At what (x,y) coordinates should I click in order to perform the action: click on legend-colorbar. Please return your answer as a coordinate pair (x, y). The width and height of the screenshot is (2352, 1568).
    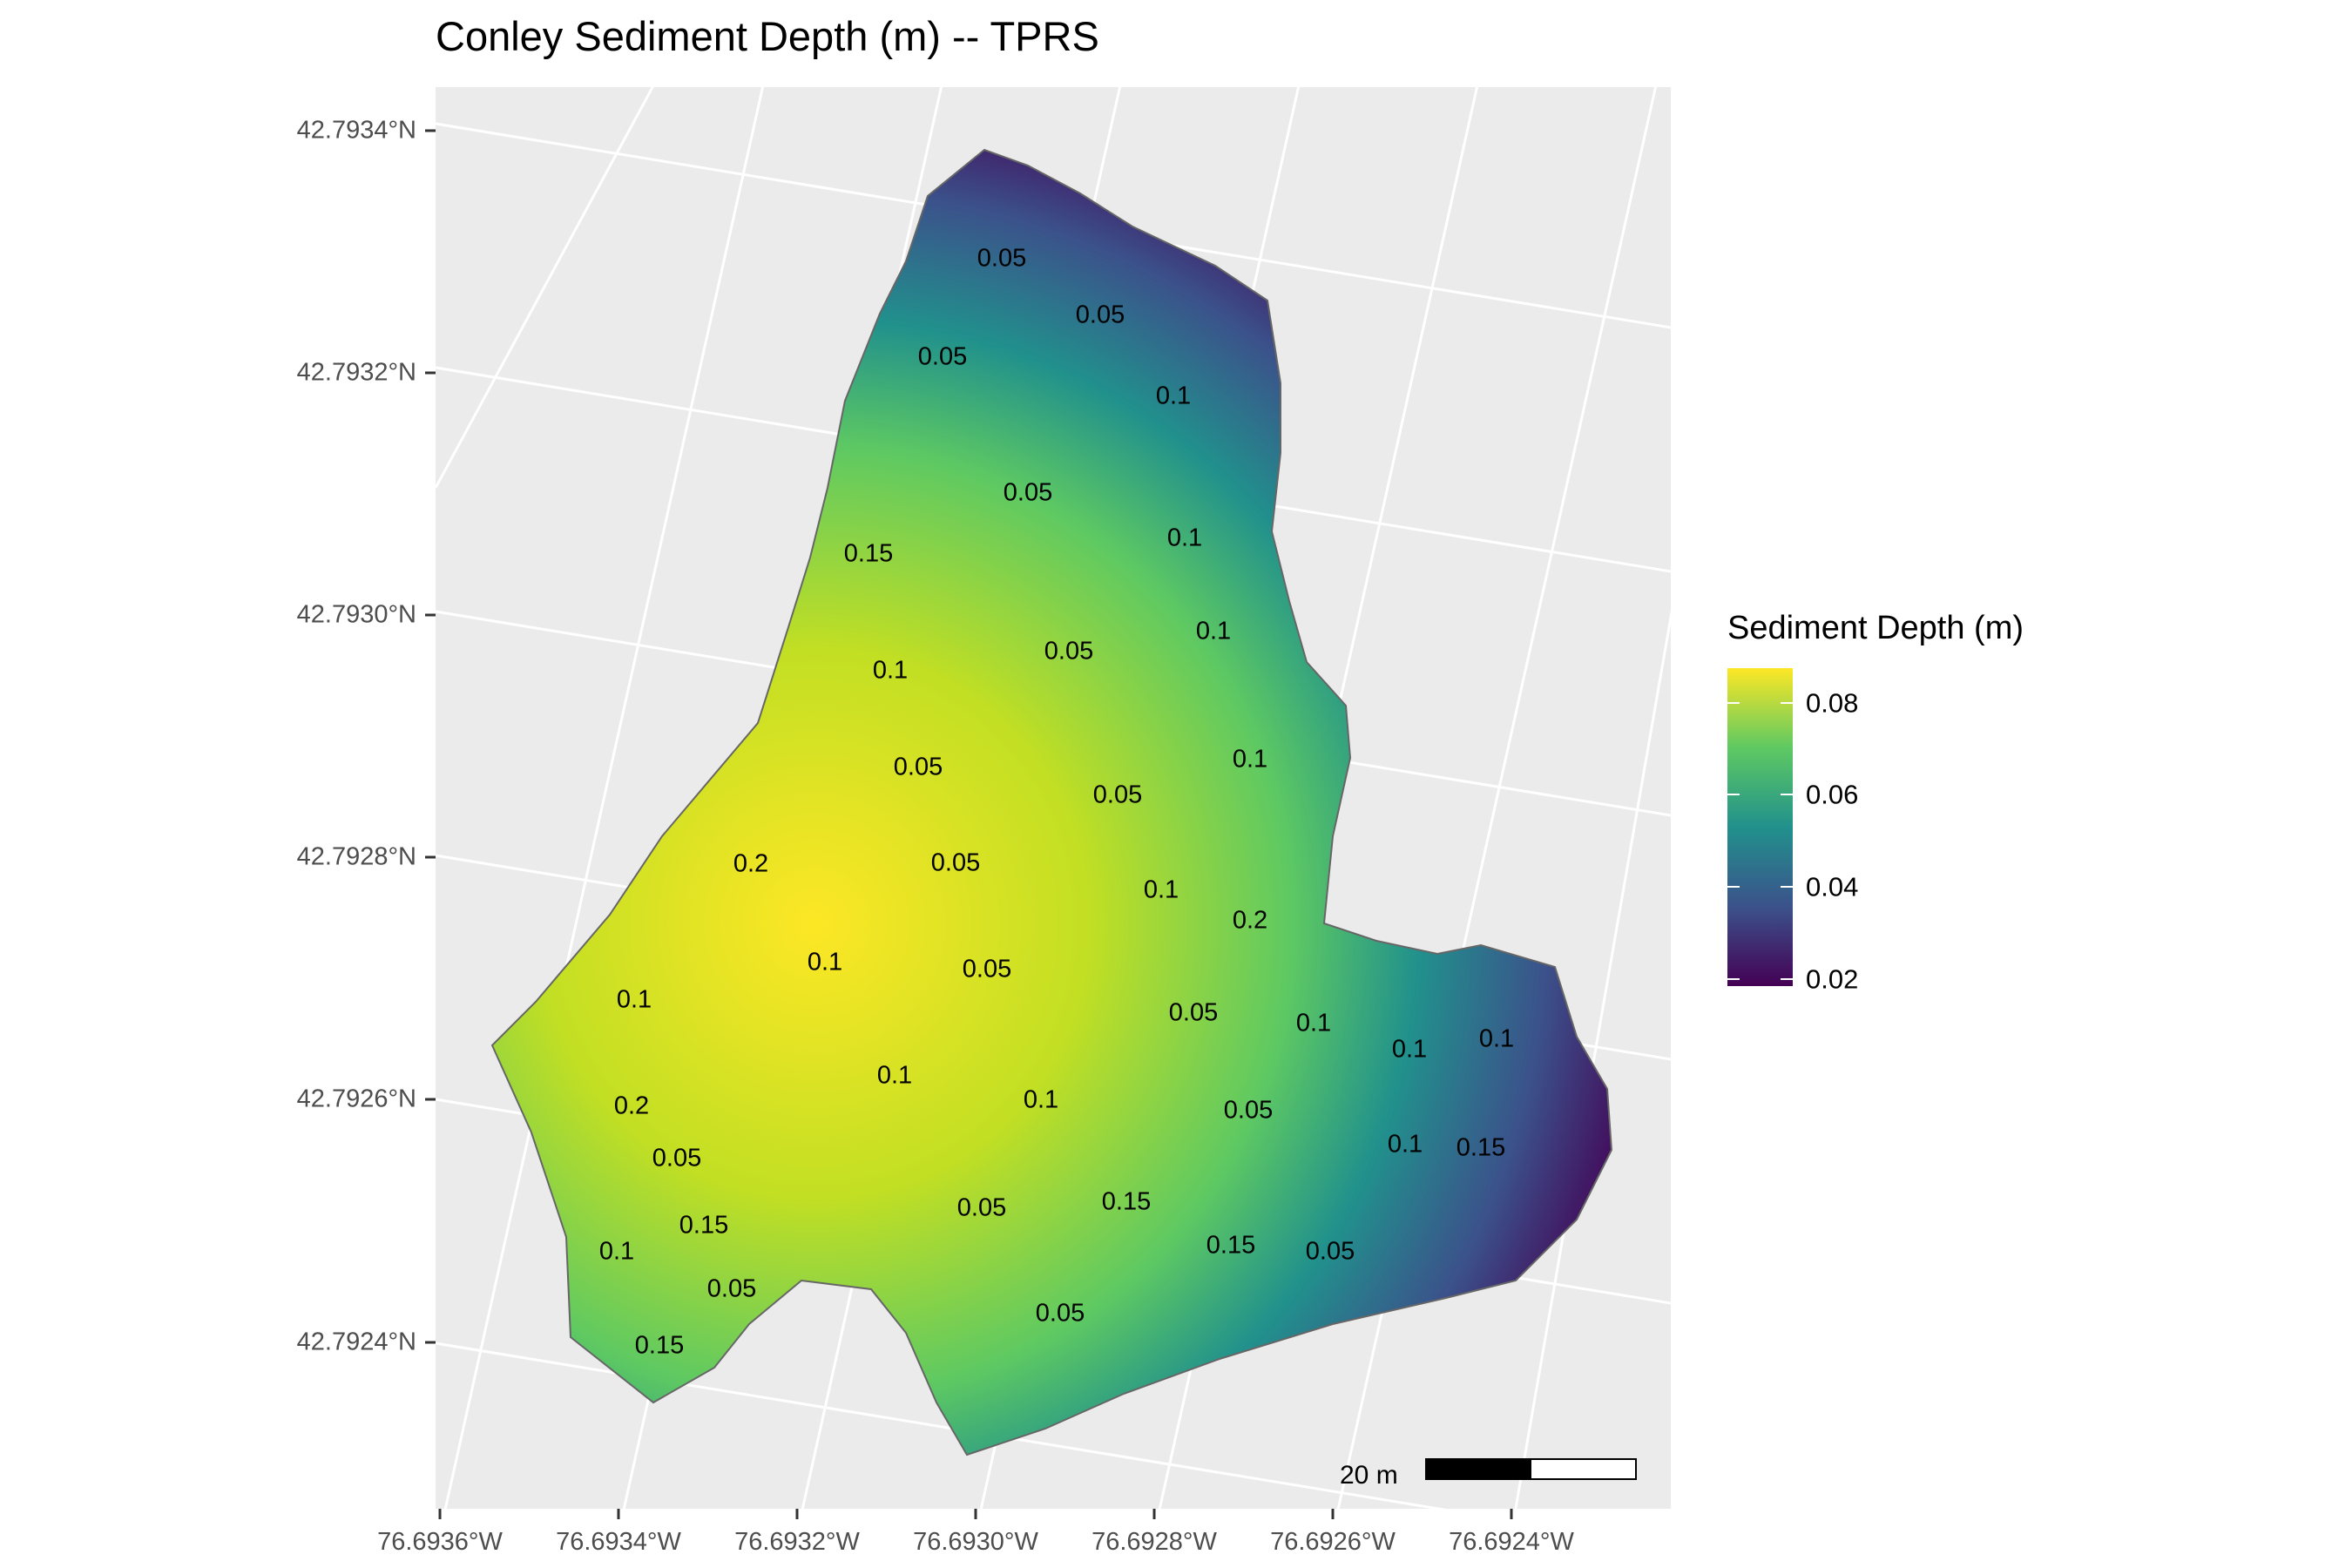
    Looking at the image, I should click on (1760, 827).